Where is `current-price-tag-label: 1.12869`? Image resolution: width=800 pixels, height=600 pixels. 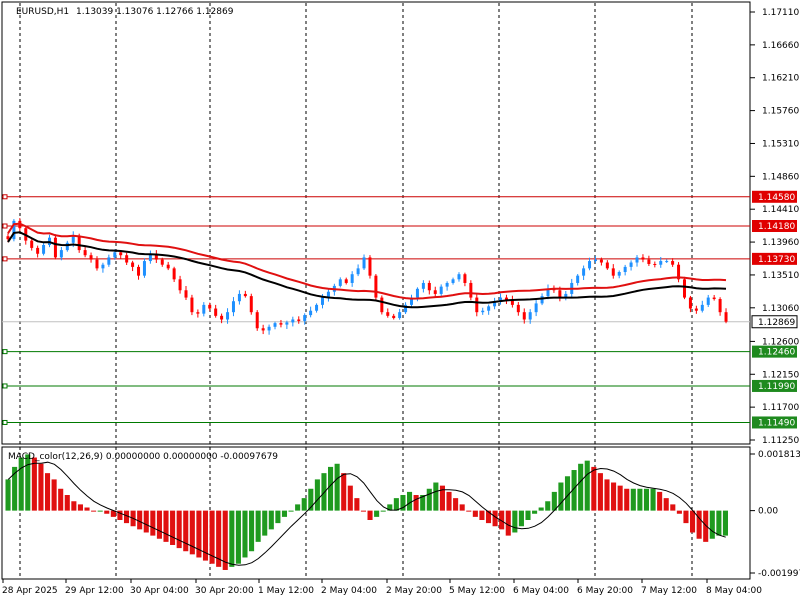
current-price-tag-label: 1.12869 is located at coordinates (776, 323).